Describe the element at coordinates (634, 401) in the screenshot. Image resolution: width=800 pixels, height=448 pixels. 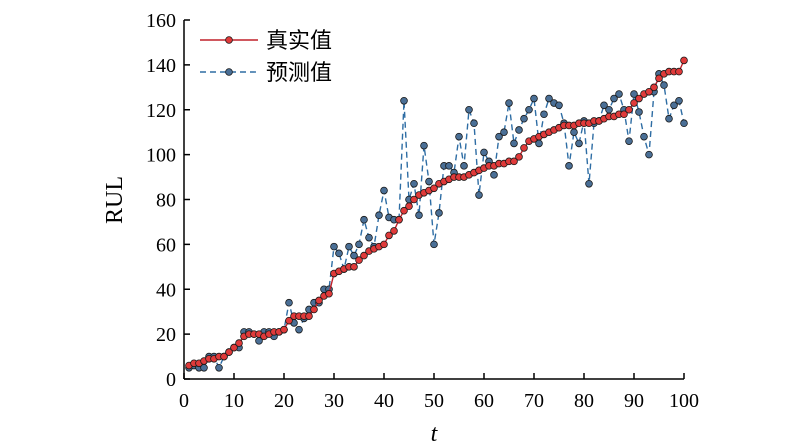
I see `x-tick-label: 90` at that location.